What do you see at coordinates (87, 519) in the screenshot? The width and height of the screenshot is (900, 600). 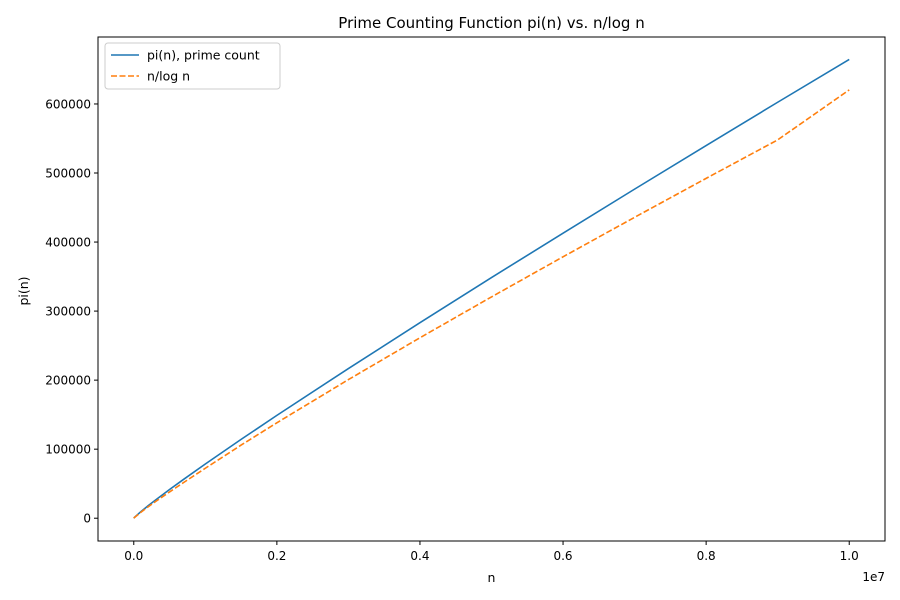 I see `y-tick-label: 0` at bounding box center [87, 519].